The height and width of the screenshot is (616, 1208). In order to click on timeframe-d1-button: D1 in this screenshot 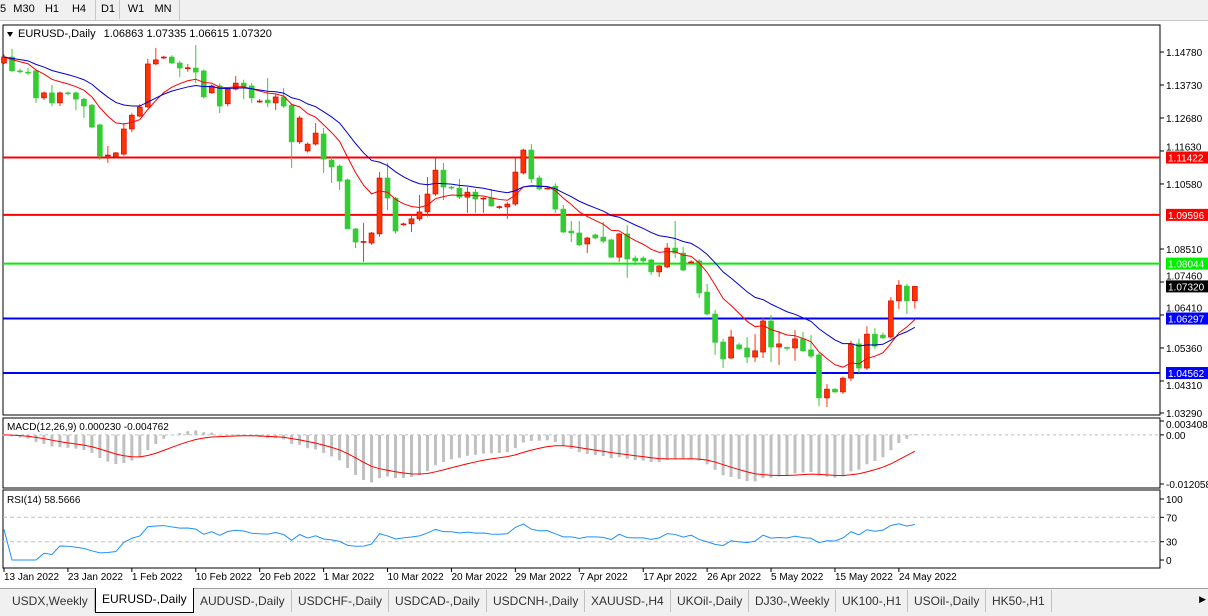, I will do `click(108, 9)`.